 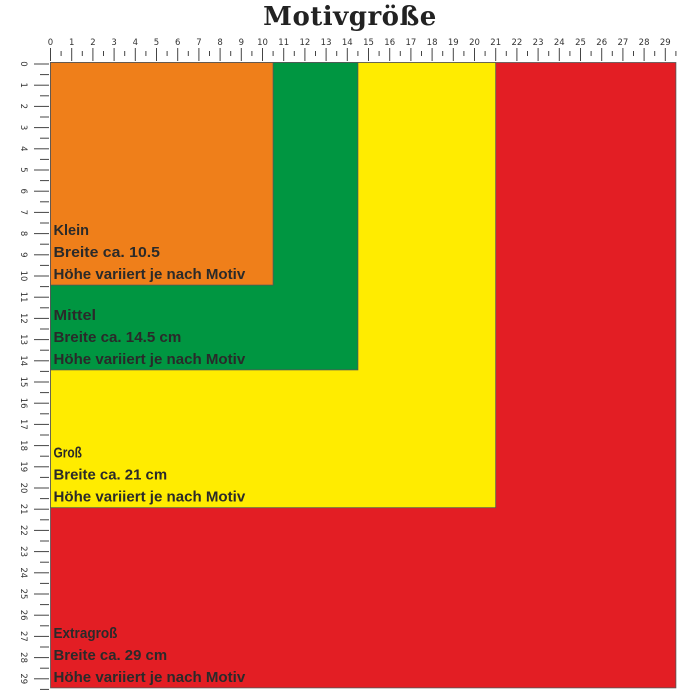 What do you see at coordinates (23, 106) in the screenshot?
I see `ruler-label-left: 2` at bounding box center [23, 106].